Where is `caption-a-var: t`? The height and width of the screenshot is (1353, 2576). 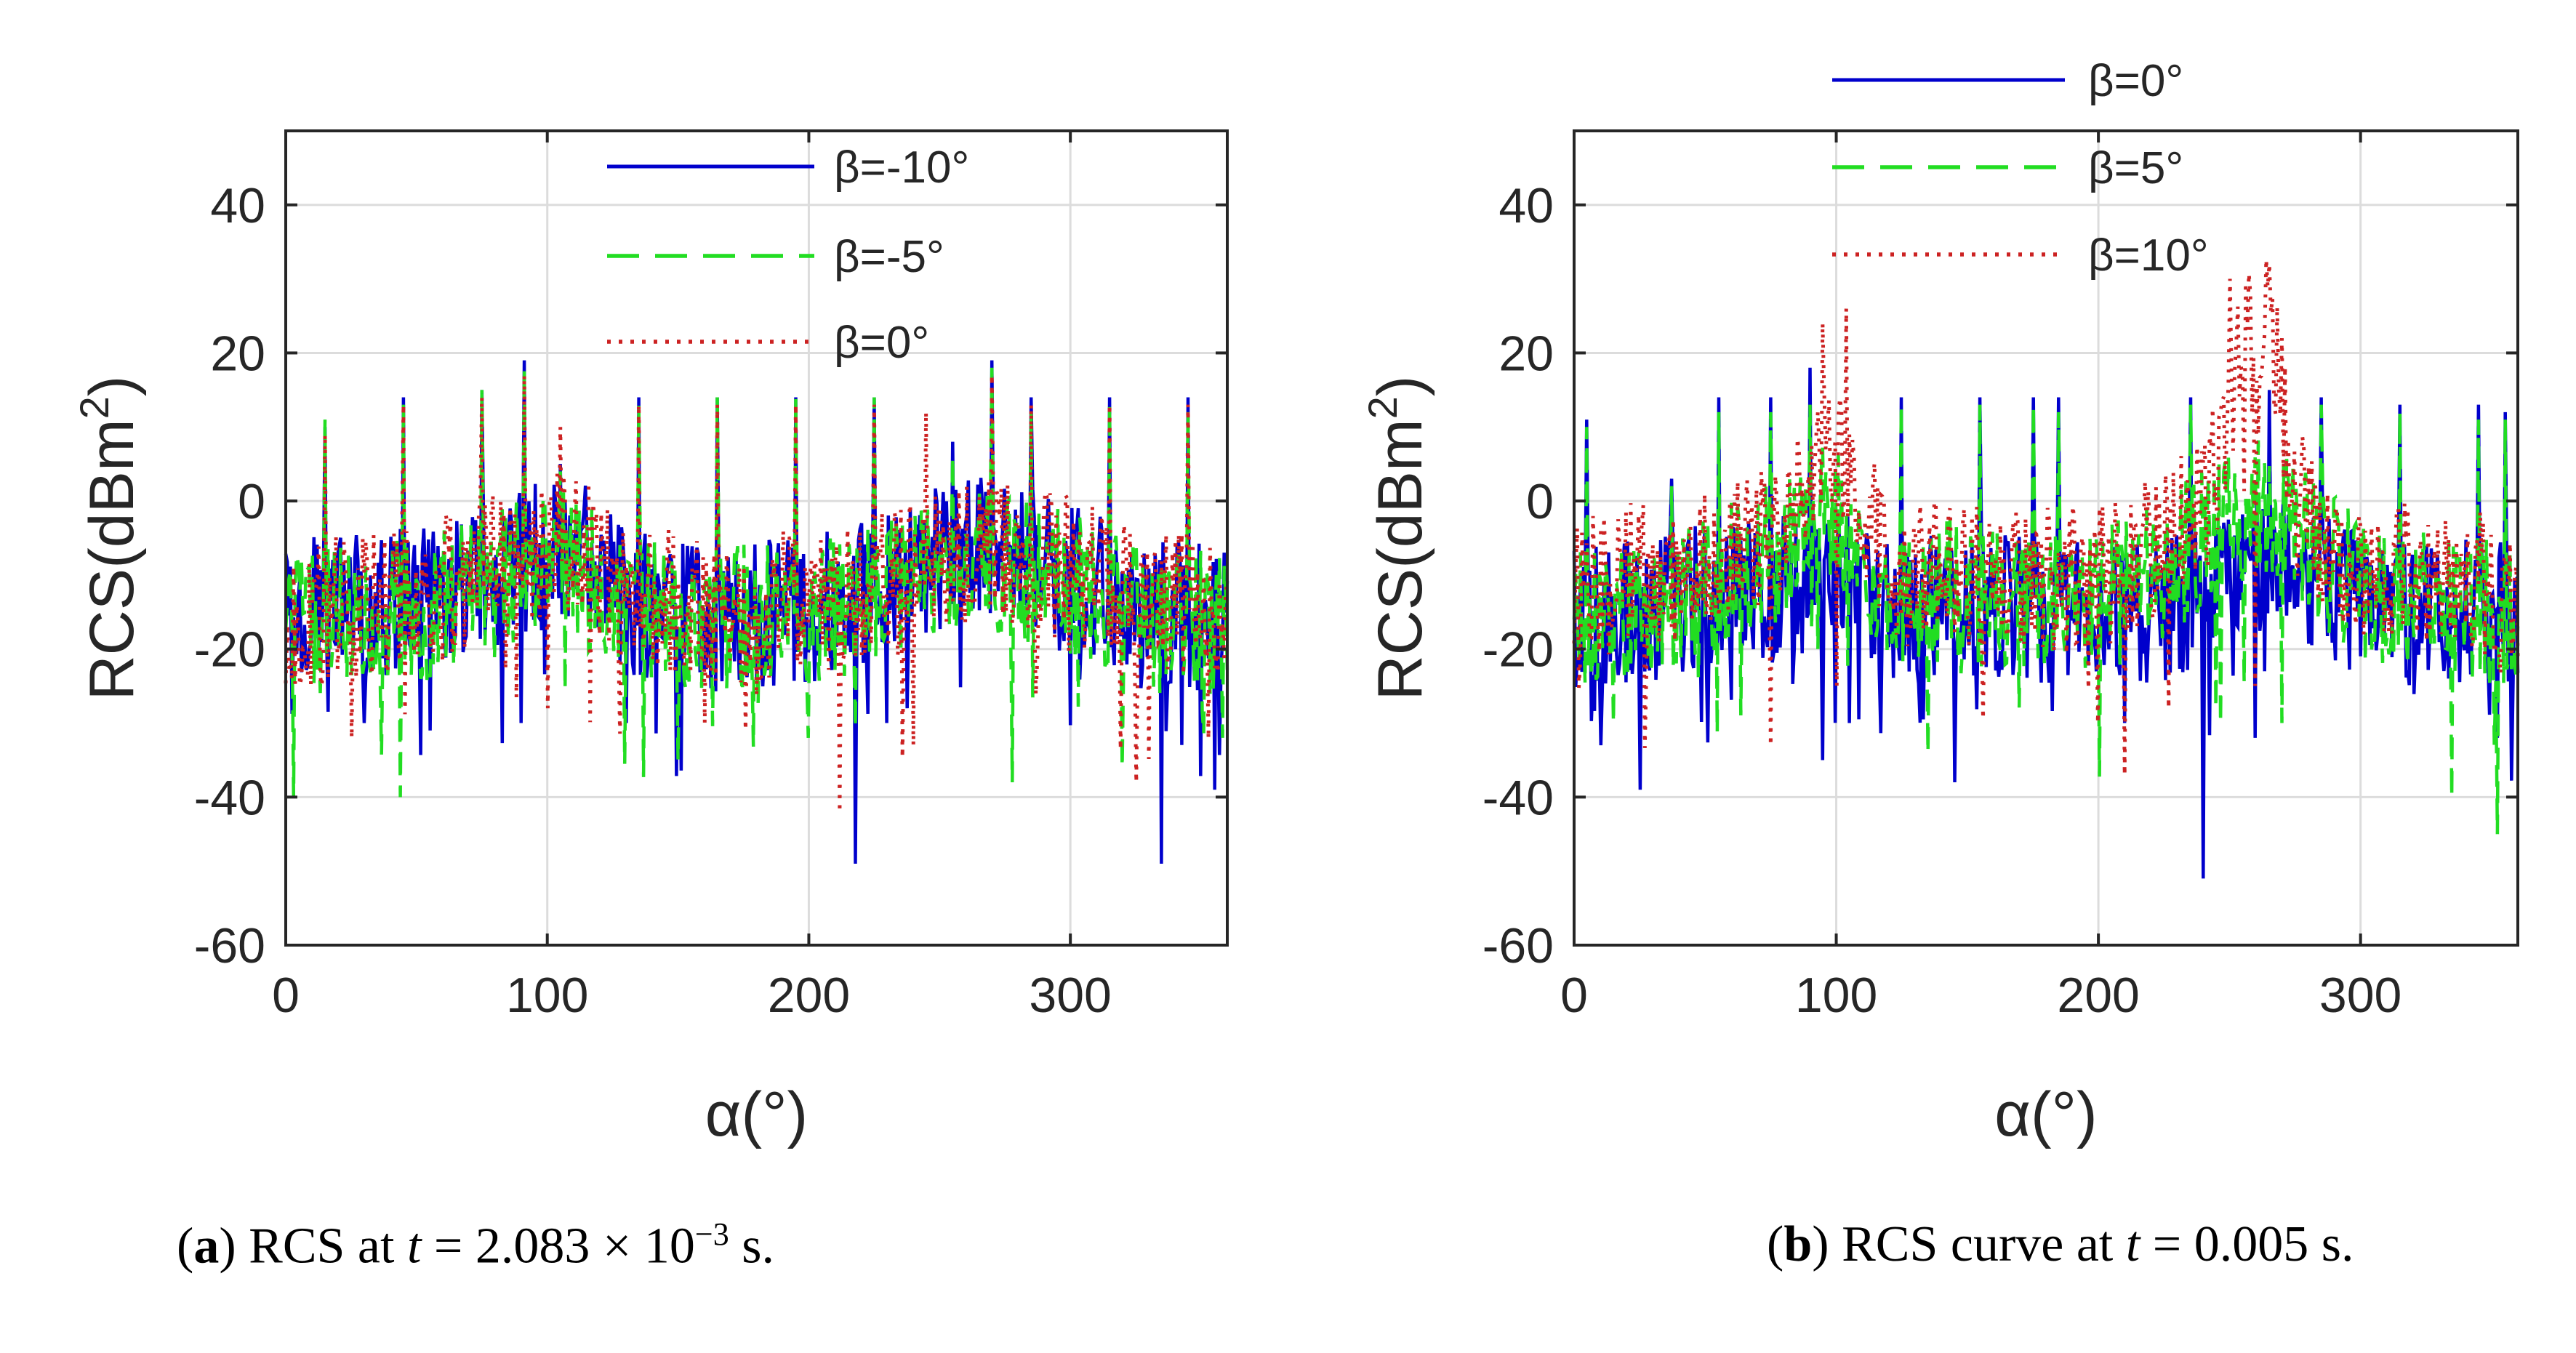
caption-a-var: t is located at coordinates (414, 1246).